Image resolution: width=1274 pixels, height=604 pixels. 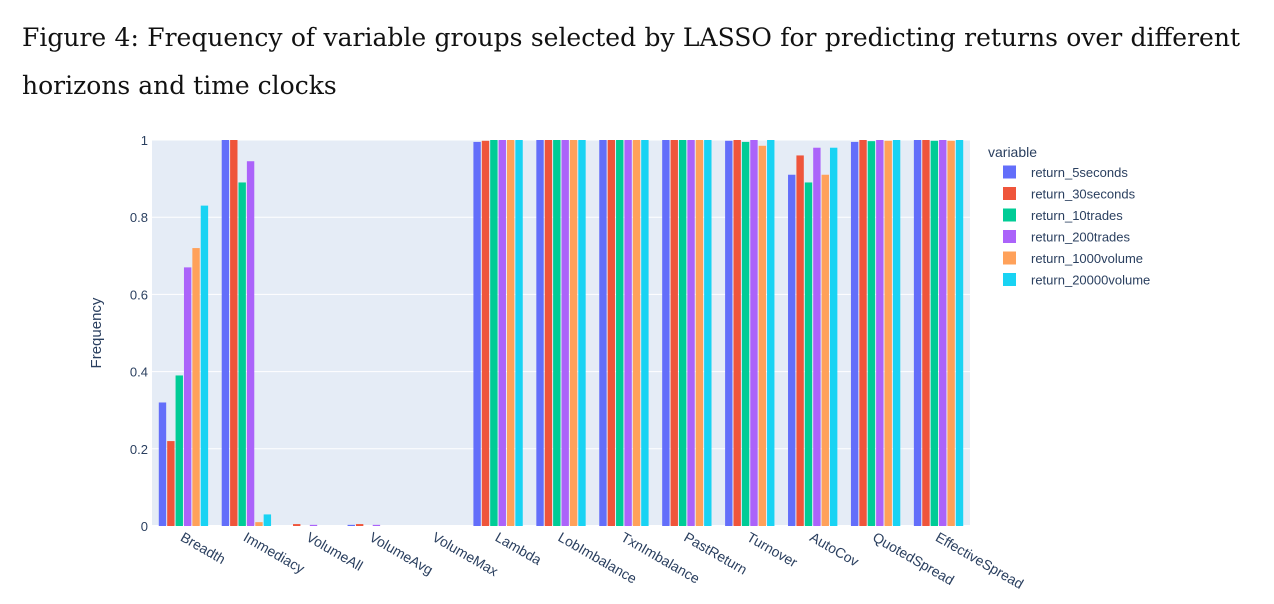 I want to click on bar-return_20000volume-TxnImbalance, so click(x=645, y=333).